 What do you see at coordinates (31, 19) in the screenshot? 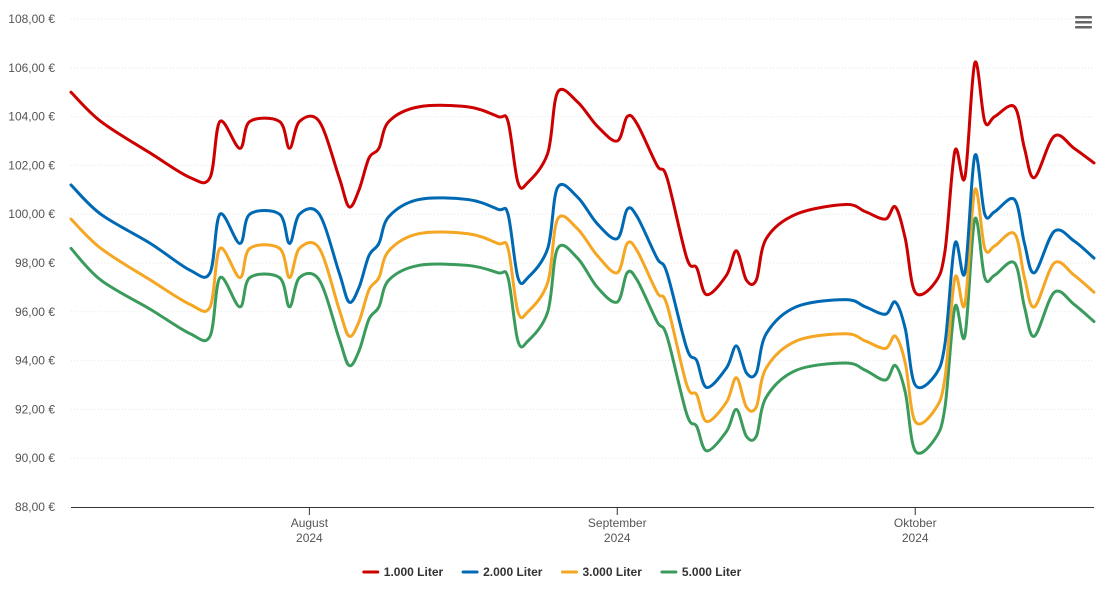
I see `y-tick-label: 108,00 €` at bounding box center [31, 19].